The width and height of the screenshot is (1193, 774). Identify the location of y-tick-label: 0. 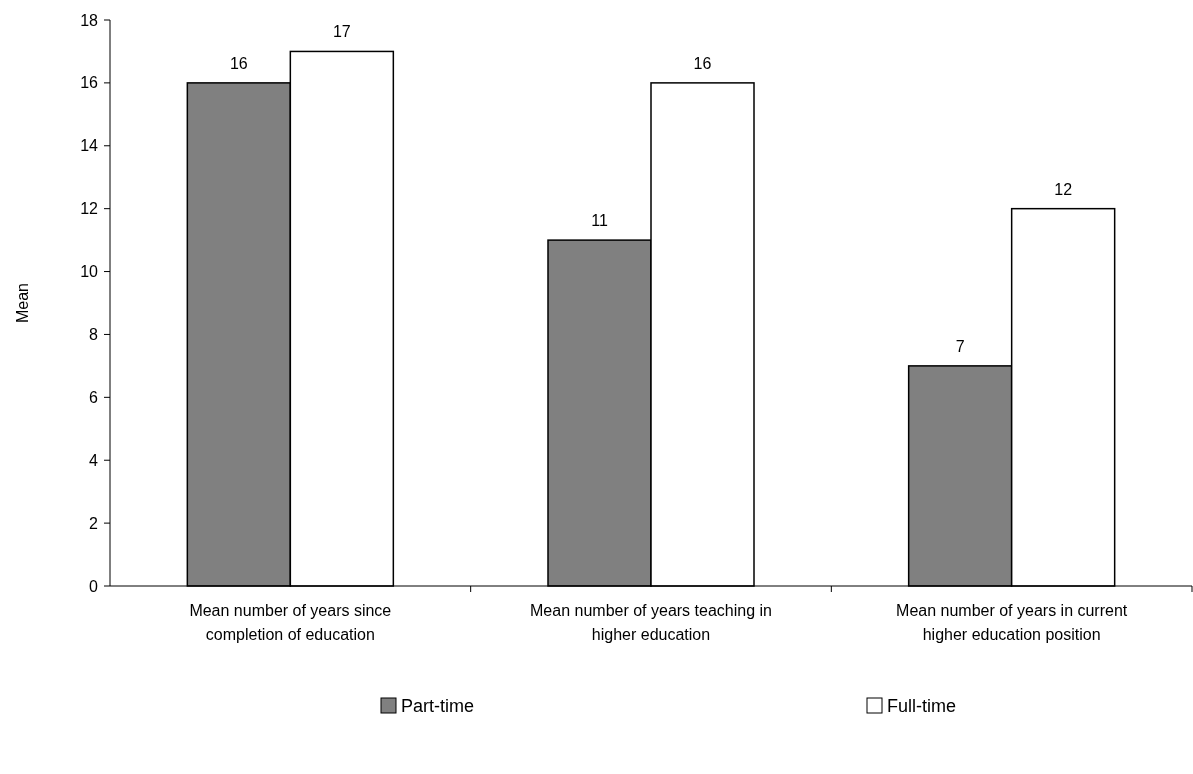
(94, 586).